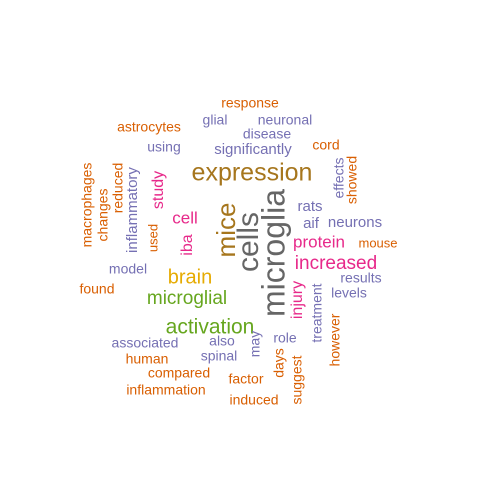 This screenshot has height=480, width=480. Describe the element at coordinates (187, 298) in the screenshot. I see `word-microglial: microglial` at that location.